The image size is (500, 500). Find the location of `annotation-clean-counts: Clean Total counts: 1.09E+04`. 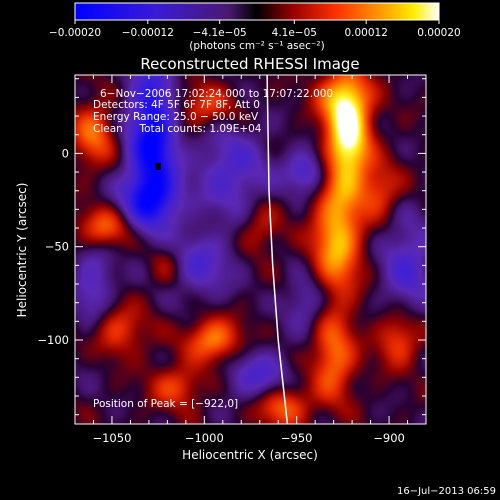

annotation-clean-counts: Clean Total counts: 1.09E+04 is located at coordinates (177, 129).